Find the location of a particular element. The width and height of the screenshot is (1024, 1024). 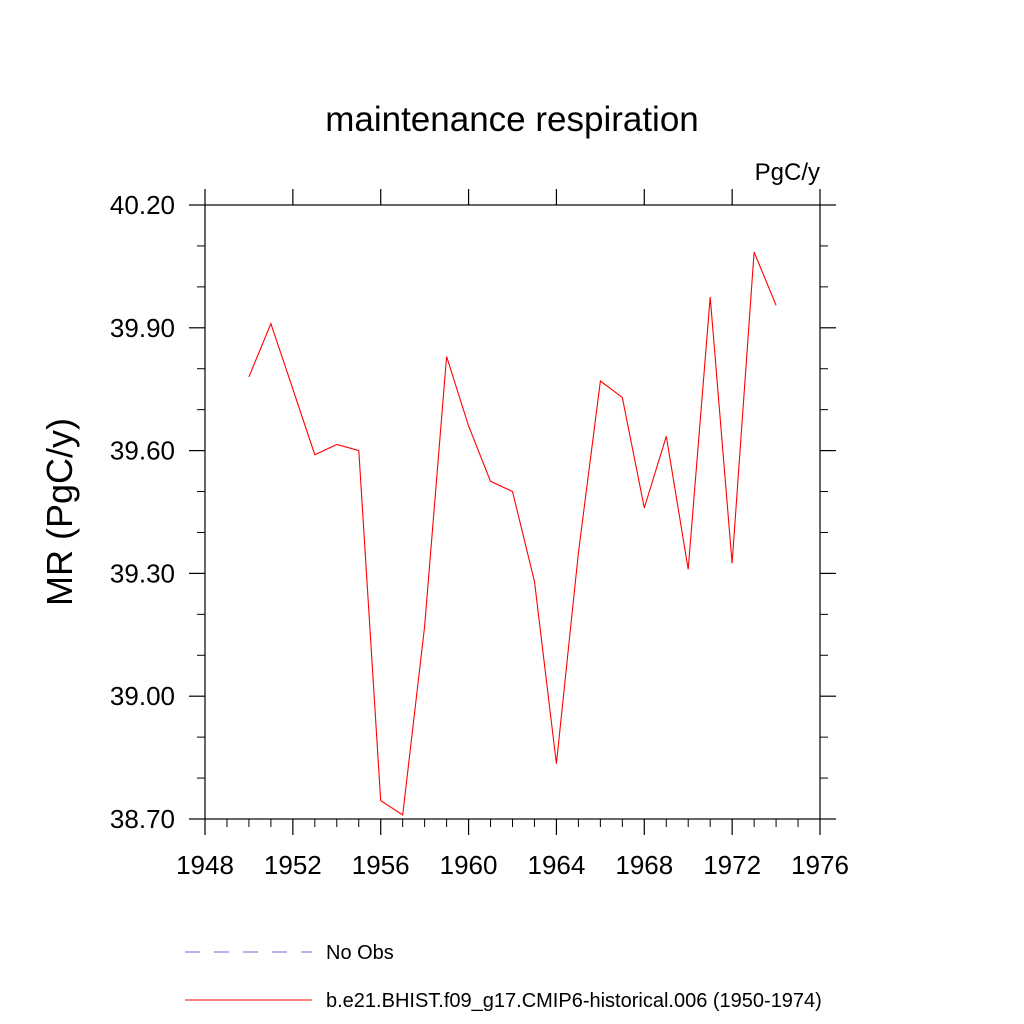

y-tick-label: 39.90 is located at coordinates (142, 328).